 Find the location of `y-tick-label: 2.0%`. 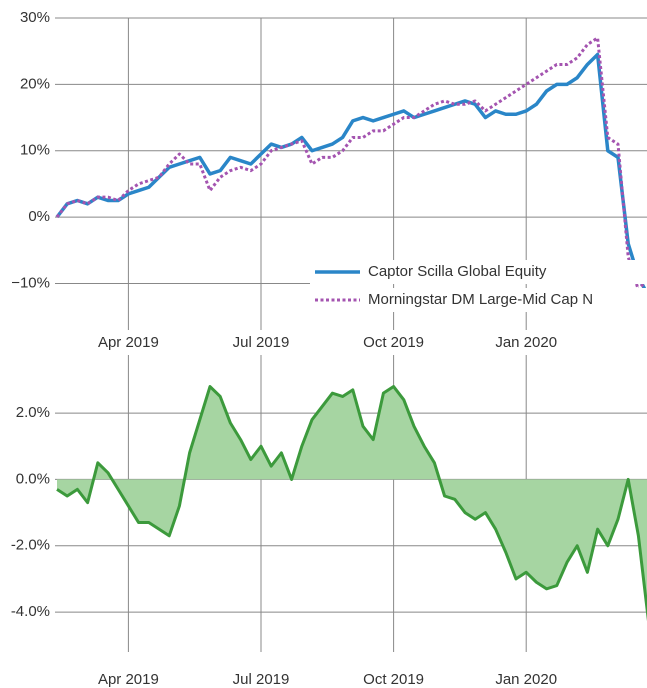

y-tick-label: 2.0% is located at coordinates (33, 412).